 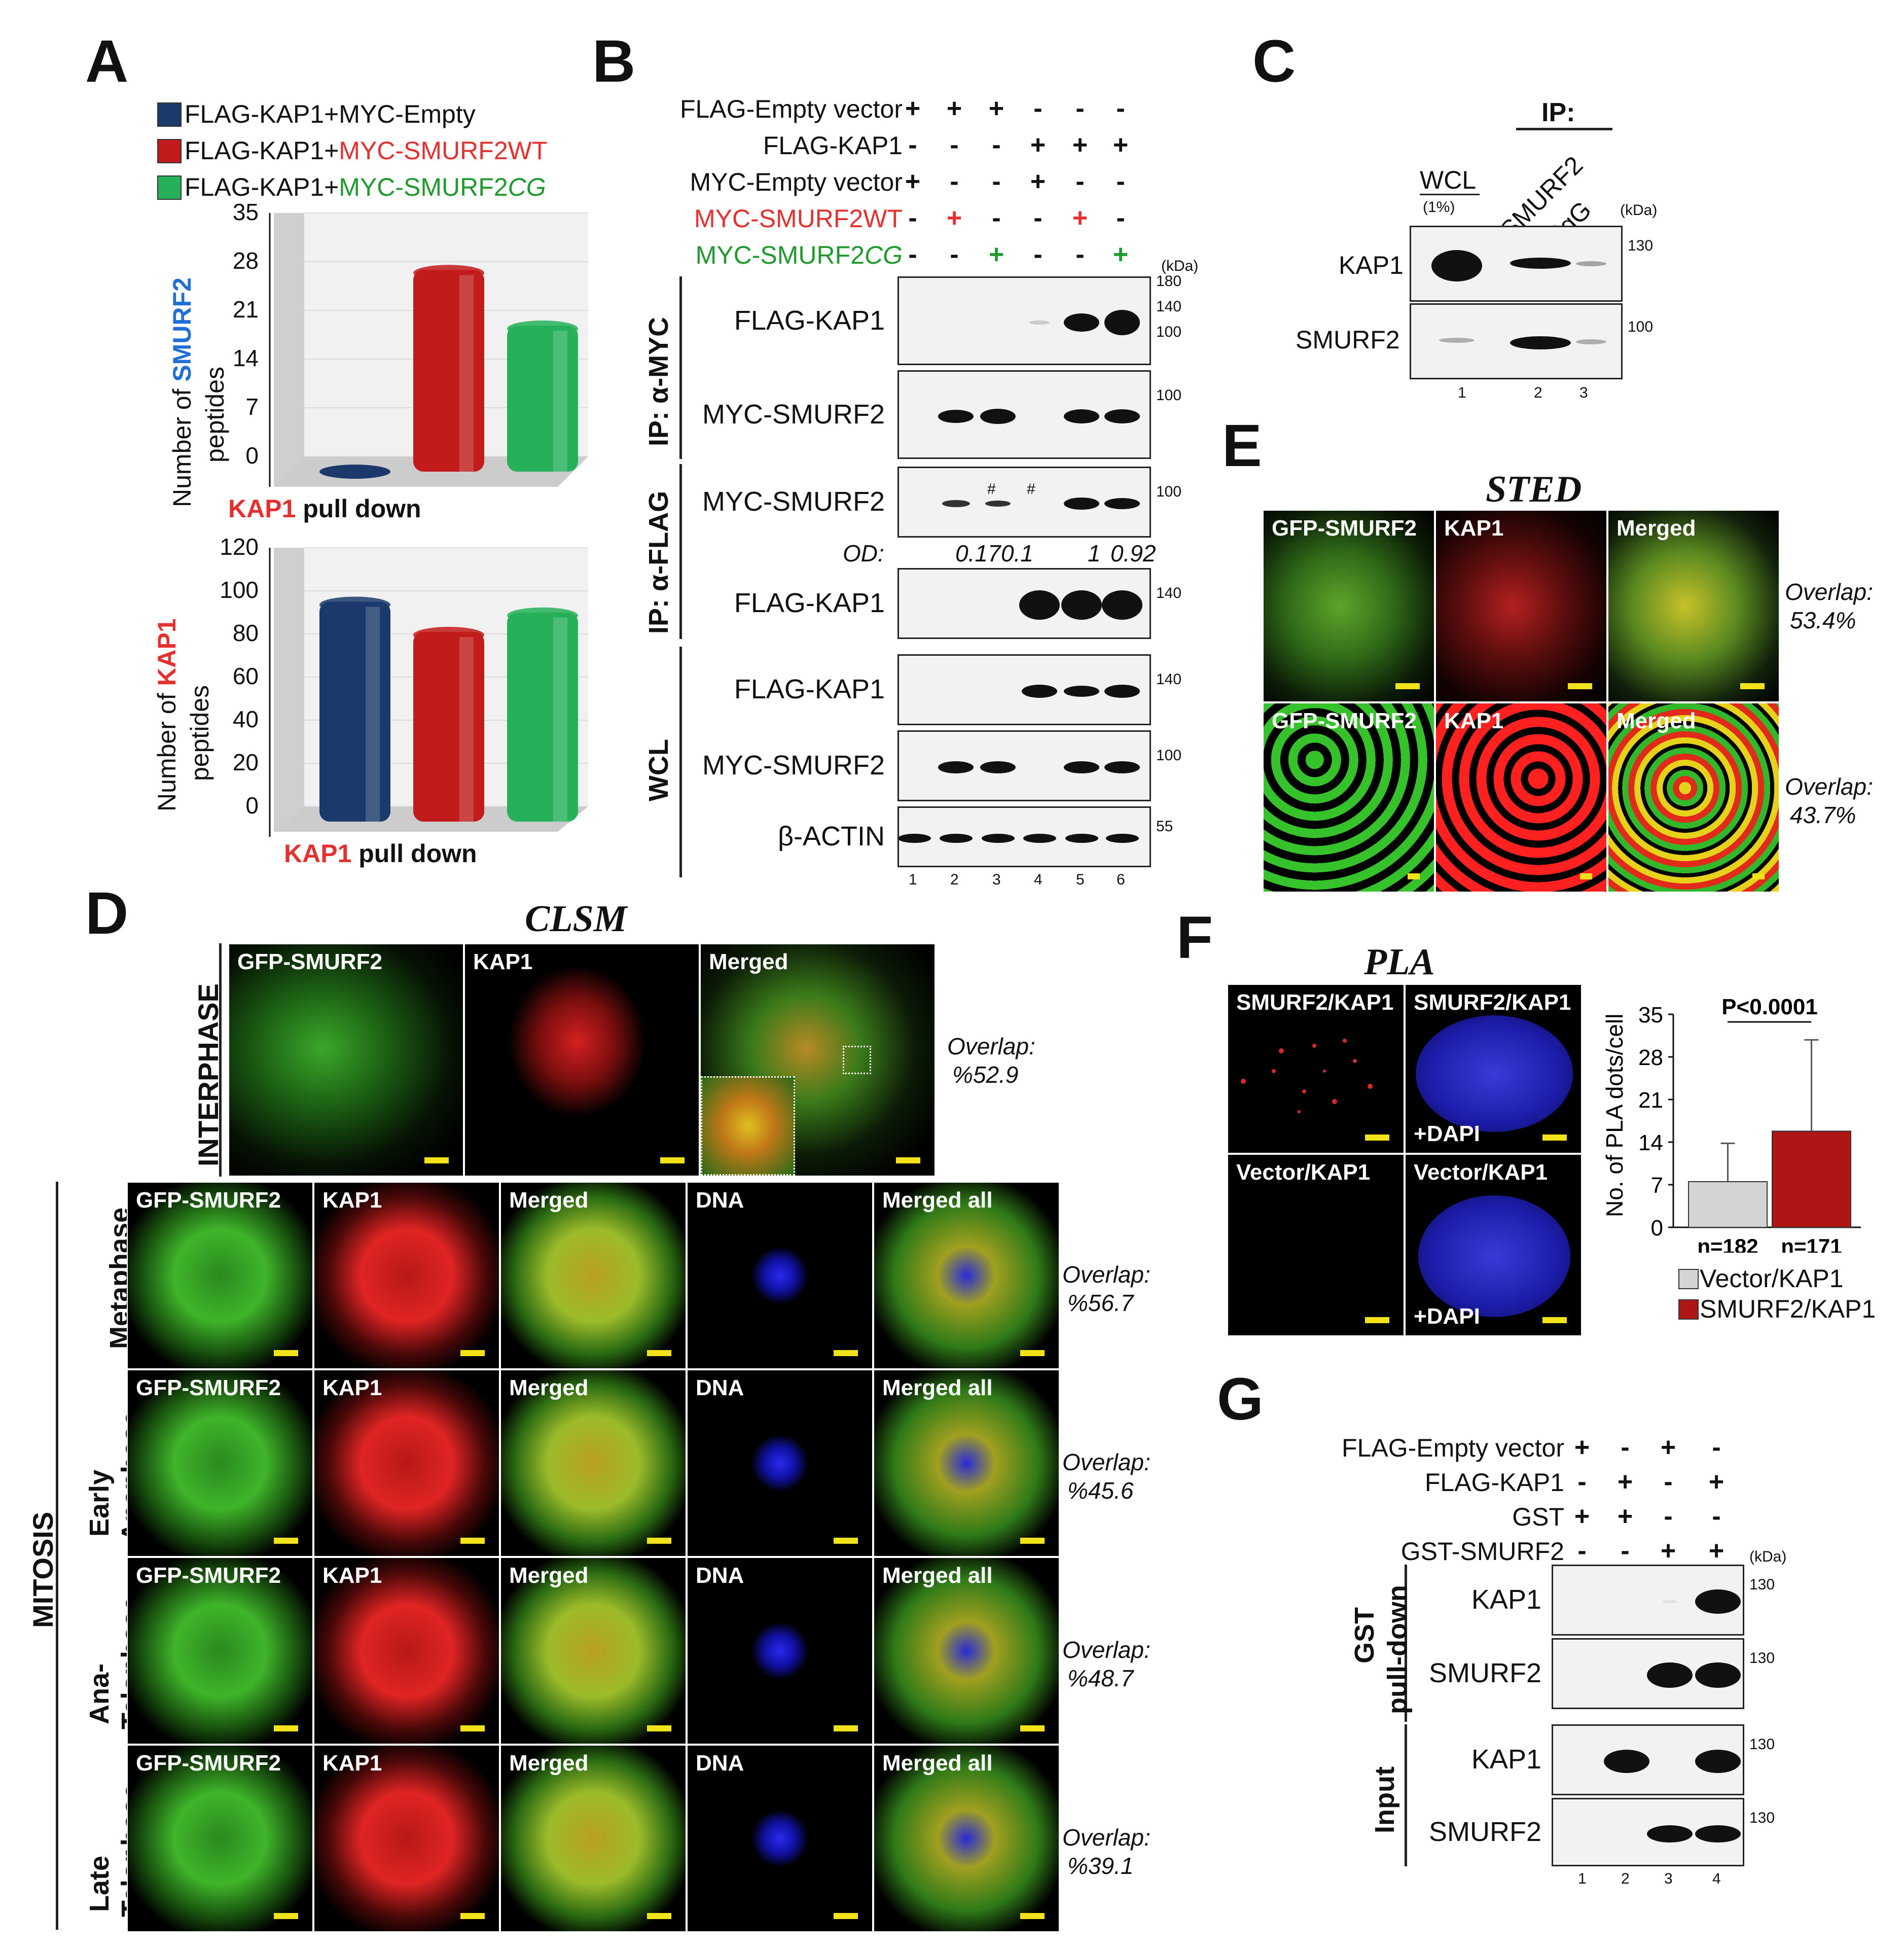 I want to click on sted-top-kap1: KAP1, so click(x=1521, y=606).